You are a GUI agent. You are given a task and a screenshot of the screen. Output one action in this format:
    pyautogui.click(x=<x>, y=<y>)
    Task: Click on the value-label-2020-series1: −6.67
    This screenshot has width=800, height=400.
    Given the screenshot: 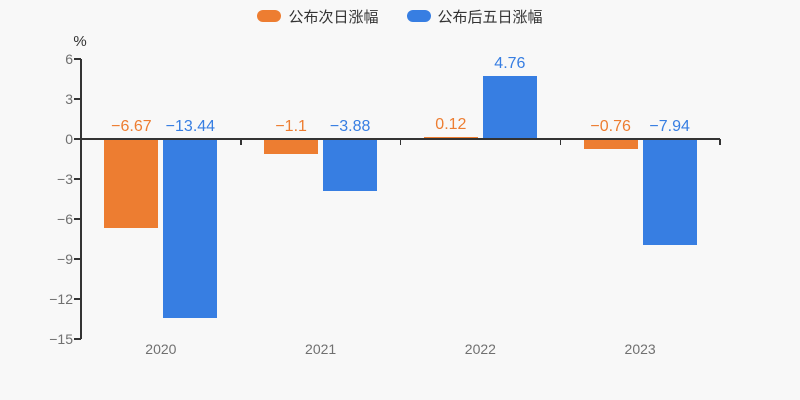 What is the action you would take?
    pyautogui.click(x=131, y=126)
    